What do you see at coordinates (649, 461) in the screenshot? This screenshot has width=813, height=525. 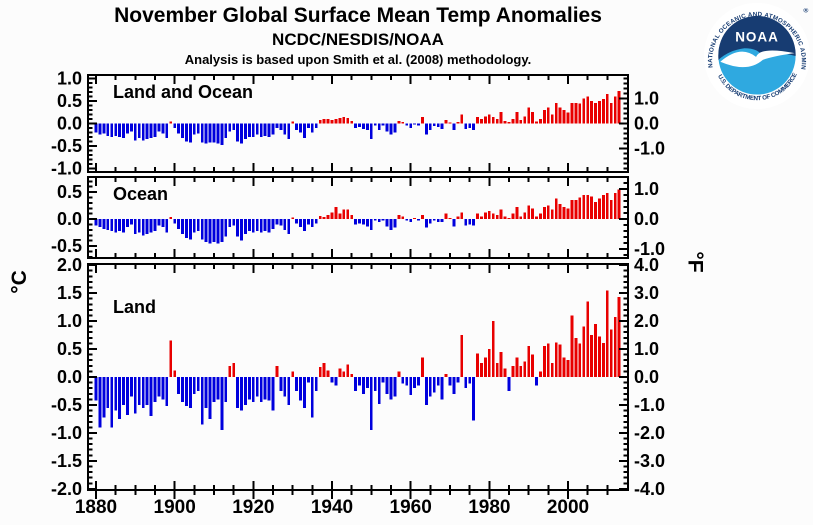 I see `y-tick-label-f: -3.0` at bounding box center [649, 461].